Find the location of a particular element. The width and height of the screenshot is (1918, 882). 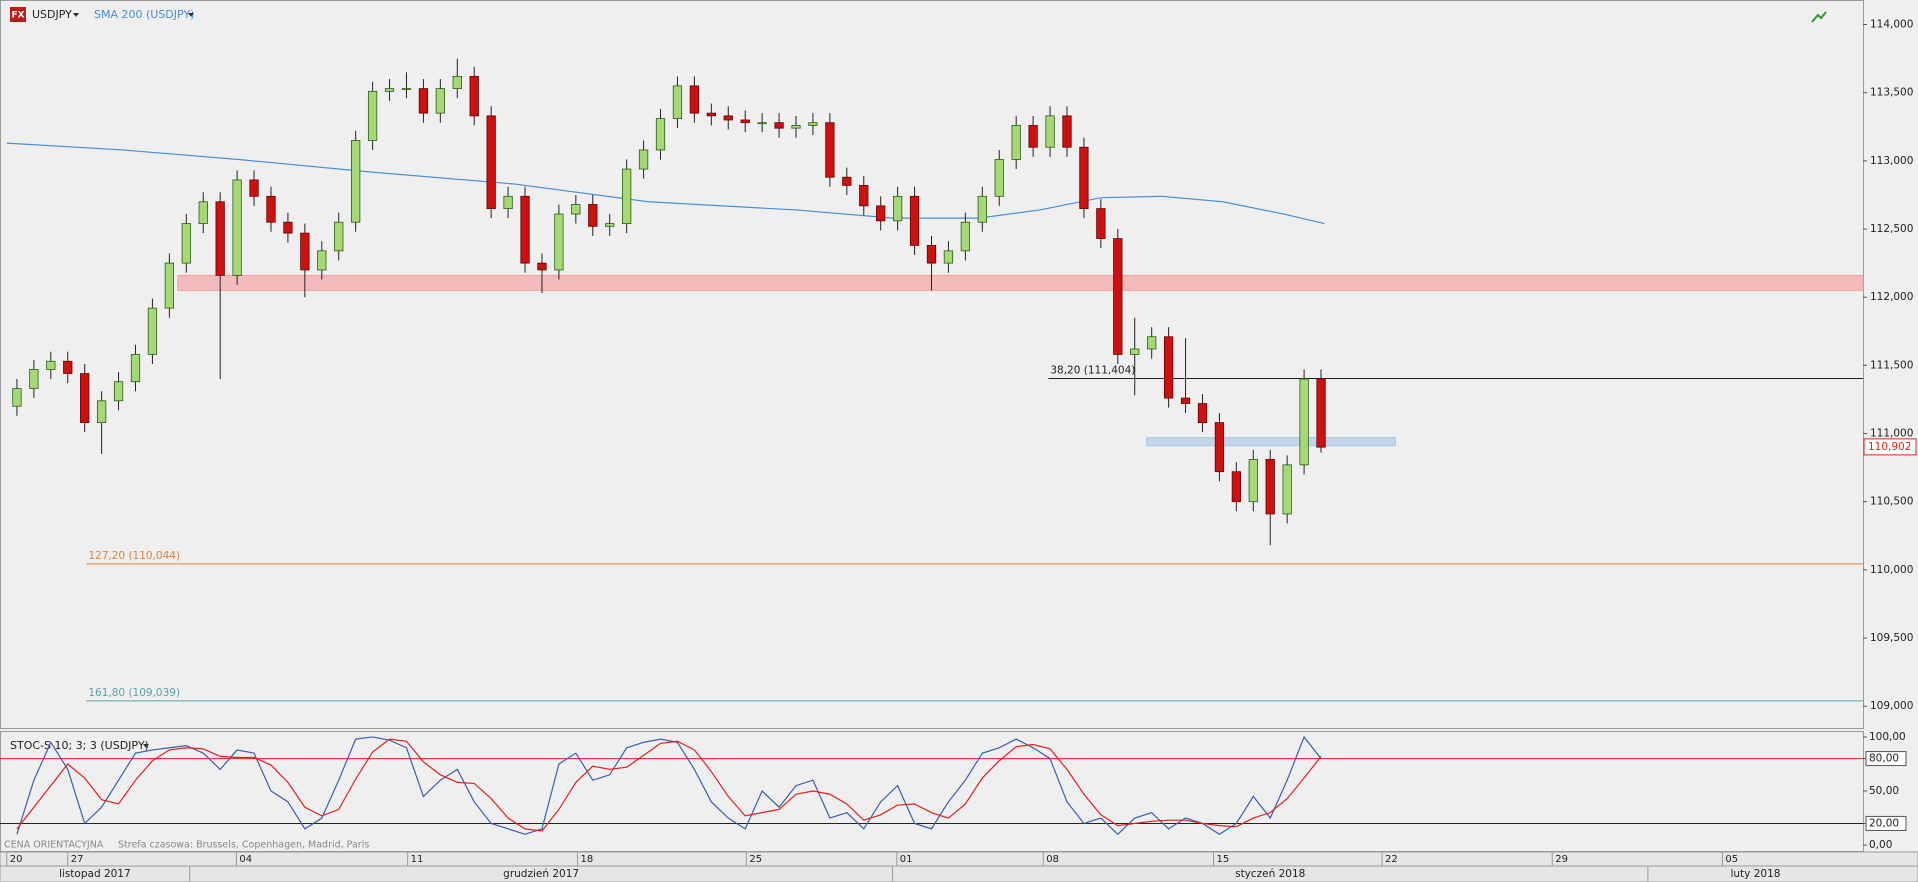

zone is located at coordinates (1271, 442).